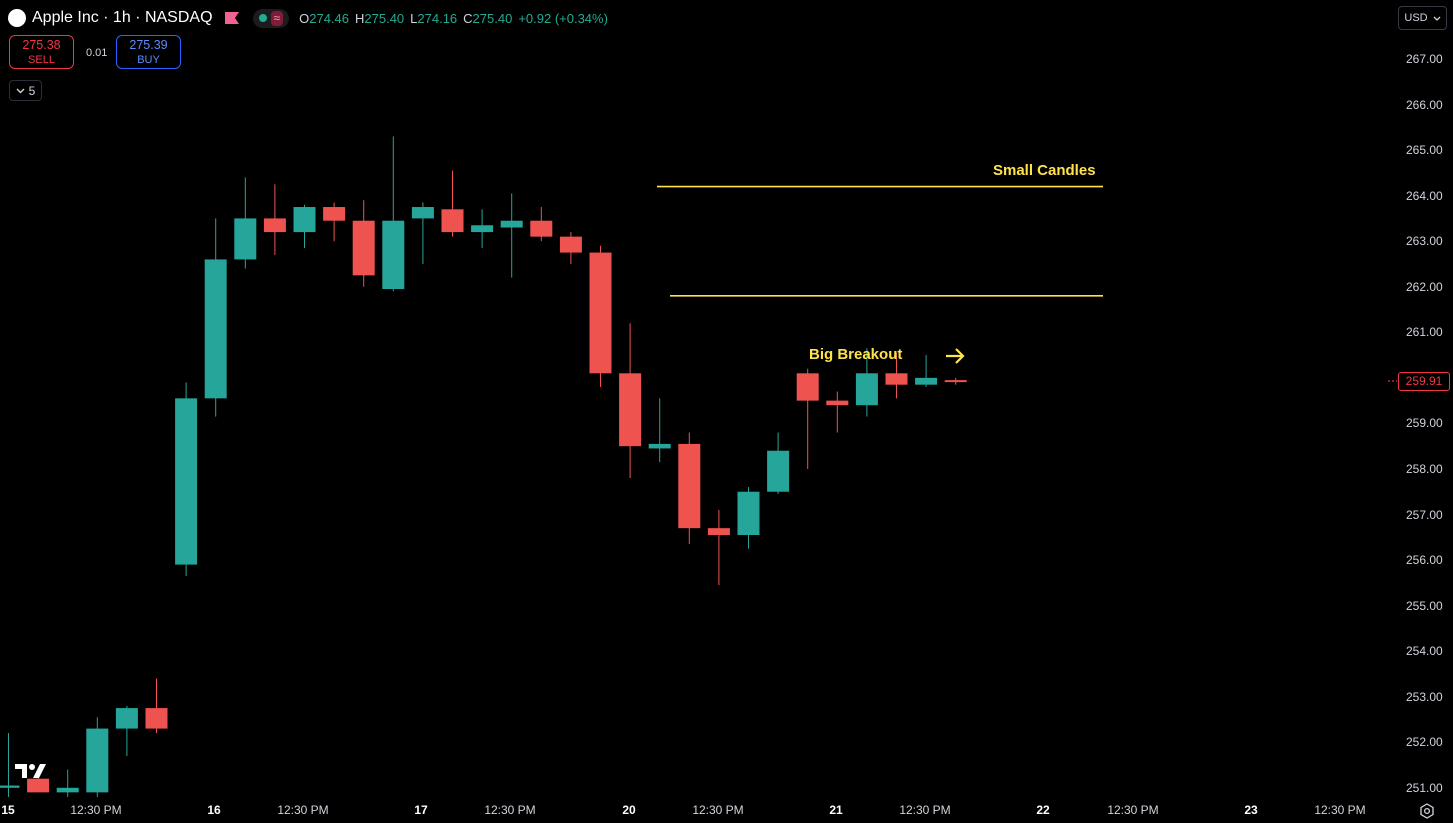 The image size is (1453, 823). Describe the element at coordinates (231, 18) in the screenshot. I see `flag-icon` at that location.